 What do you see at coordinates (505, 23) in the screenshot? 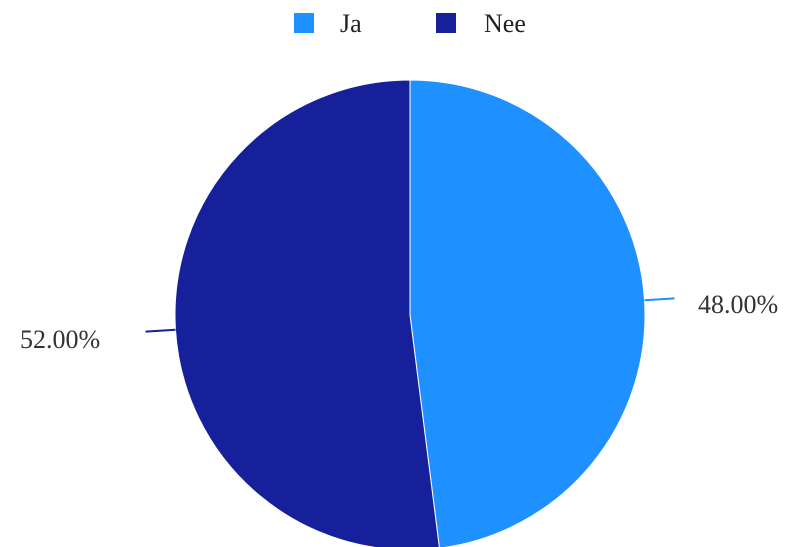
I see `legend-label-nee: Nee` at bounding box center [505, 23].